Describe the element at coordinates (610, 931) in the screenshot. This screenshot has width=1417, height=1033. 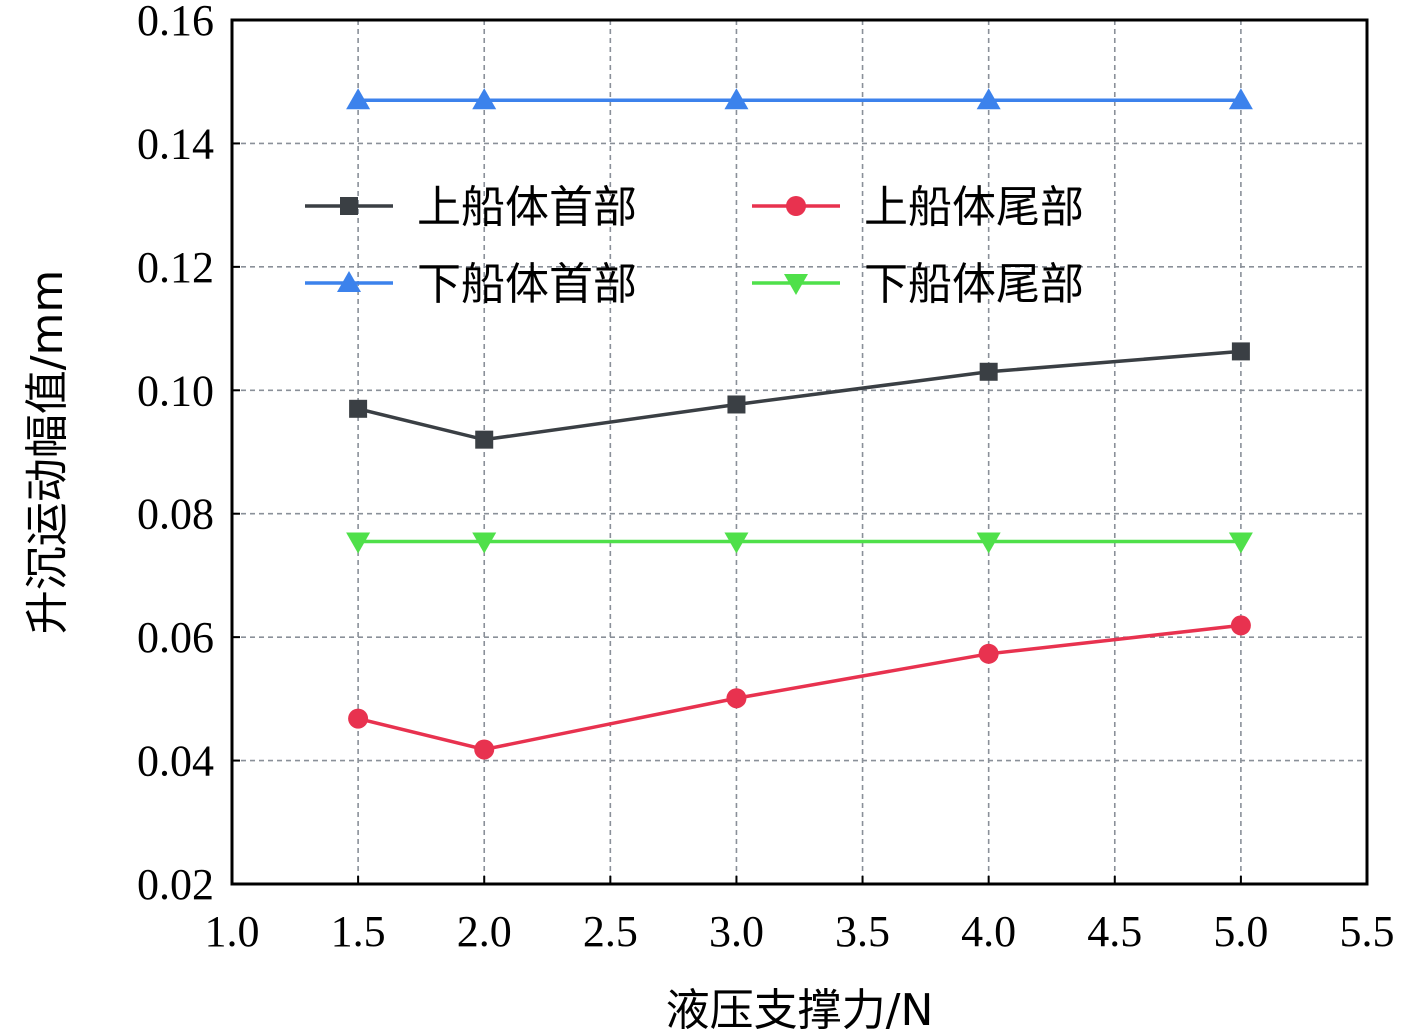
I see `x-tick-label: 2.5` at that location.